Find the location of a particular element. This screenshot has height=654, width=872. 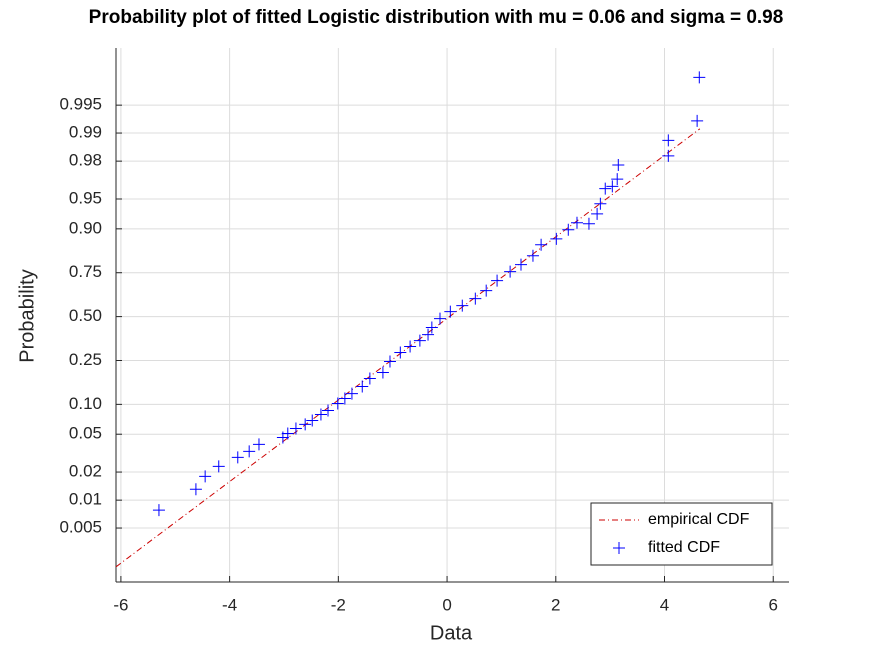

y-tick-label: 0.25 is located at coordinates (85, 359).